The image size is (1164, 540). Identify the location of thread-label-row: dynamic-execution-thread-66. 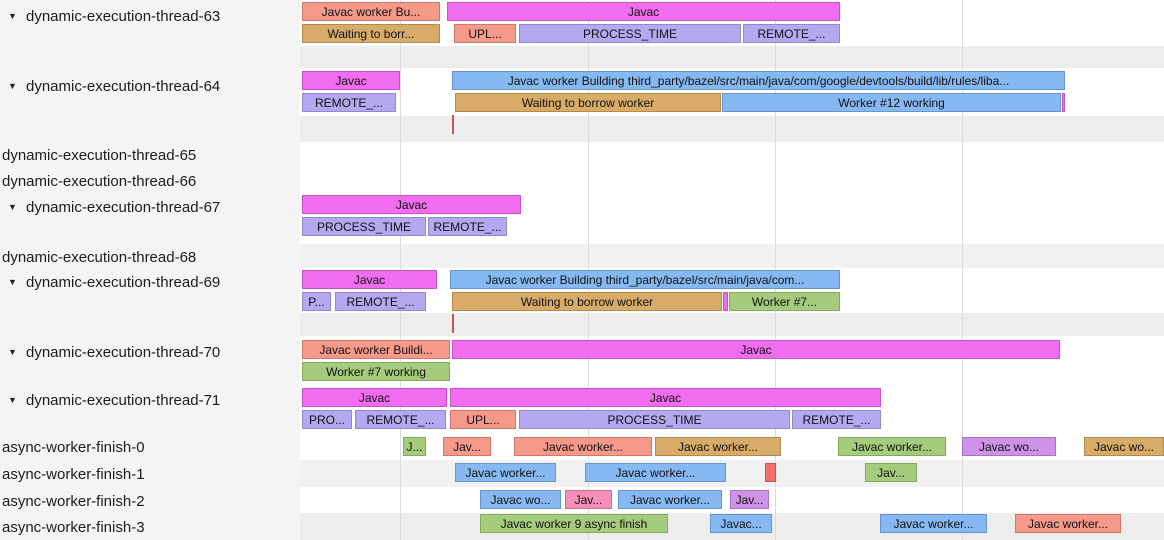
(150, 181).